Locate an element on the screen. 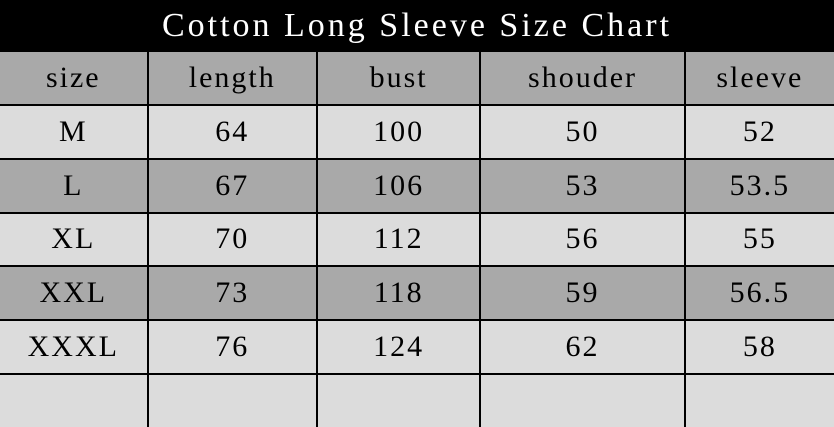 The height and width of the screenshot is (427, 834). cell-length: 70 is located at coordinates (232, 239).